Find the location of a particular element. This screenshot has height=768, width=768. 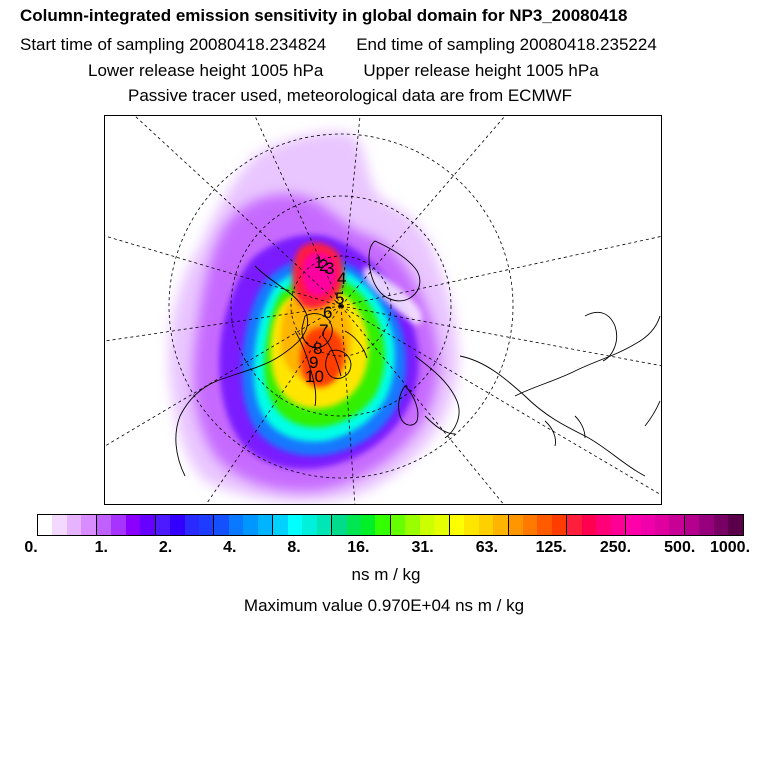

latitude-circle-middle is located at coordinates (341, 306).